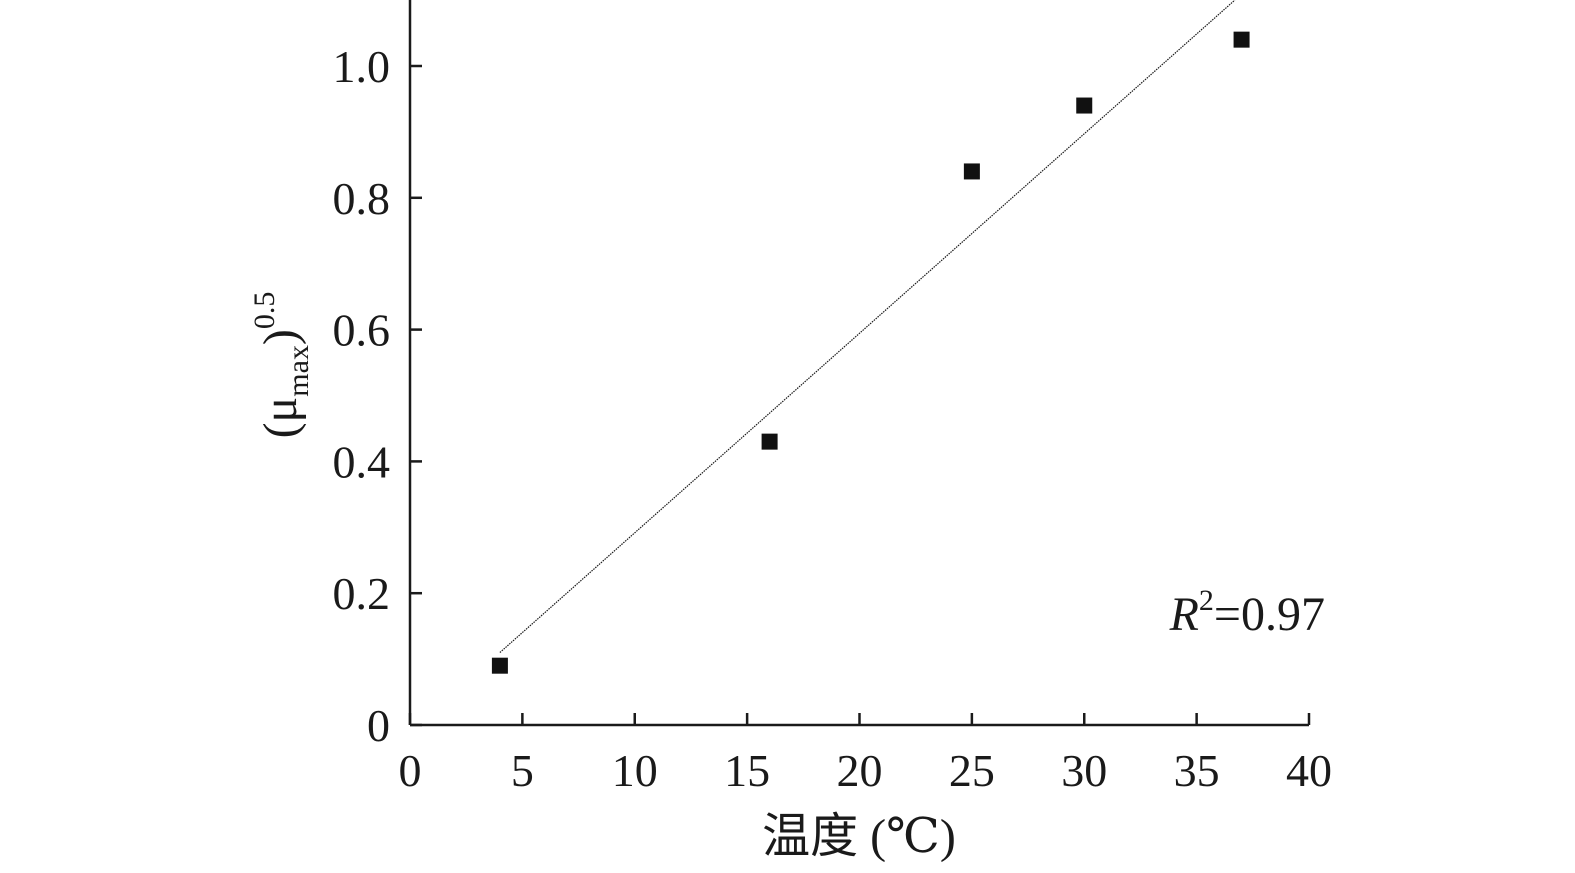 The height and width of the screenshot is (873, 1575). What do you see at coordinates (264, 311) in the screenshot?
I see `y-axis-title-superscript: 0.5` at bounding box center [264, 311].